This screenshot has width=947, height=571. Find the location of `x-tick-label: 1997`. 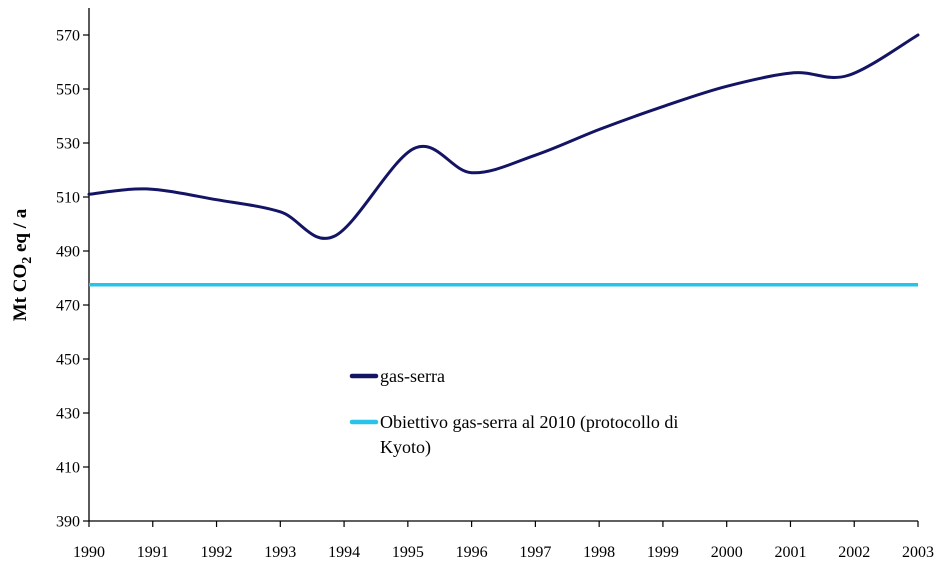

x-tick-label: 1997 is located at coordinates (535, 552).